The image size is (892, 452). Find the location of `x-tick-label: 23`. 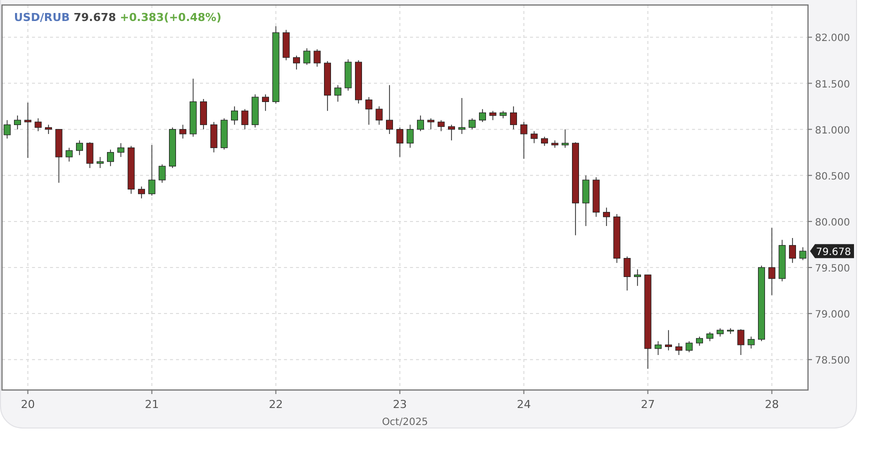

x-tick-label: 23 is located at coordinates (399, 404).